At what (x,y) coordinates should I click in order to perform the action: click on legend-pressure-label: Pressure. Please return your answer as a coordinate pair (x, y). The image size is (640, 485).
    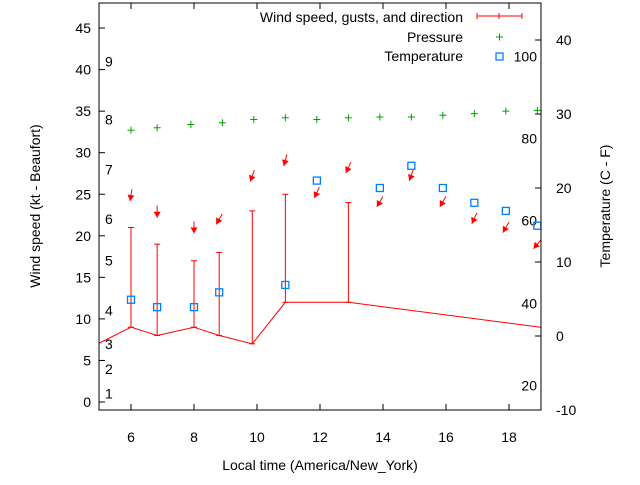
    Looking at the image, I should click on (435, 37).